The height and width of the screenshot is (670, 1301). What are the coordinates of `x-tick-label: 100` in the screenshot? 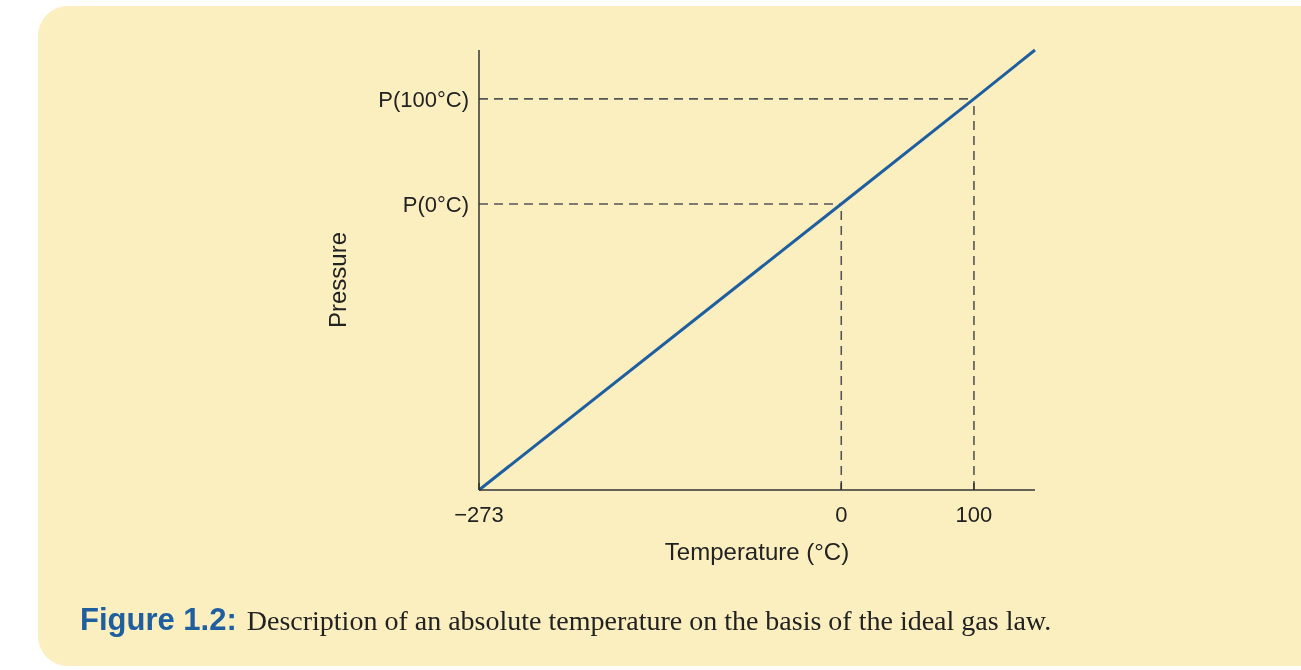 It's located at (974, 514).